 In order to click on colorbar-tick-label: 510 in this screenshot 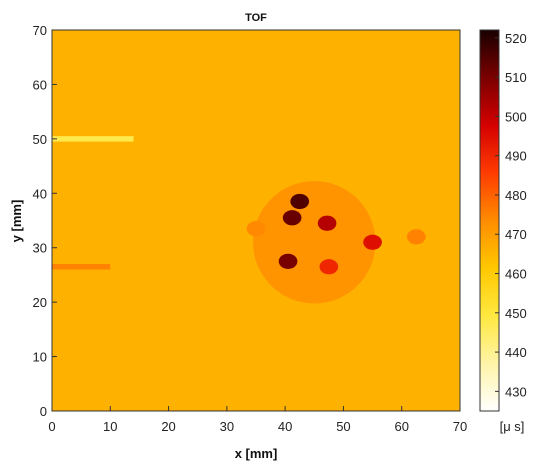, I will do `click(516, 77)`.